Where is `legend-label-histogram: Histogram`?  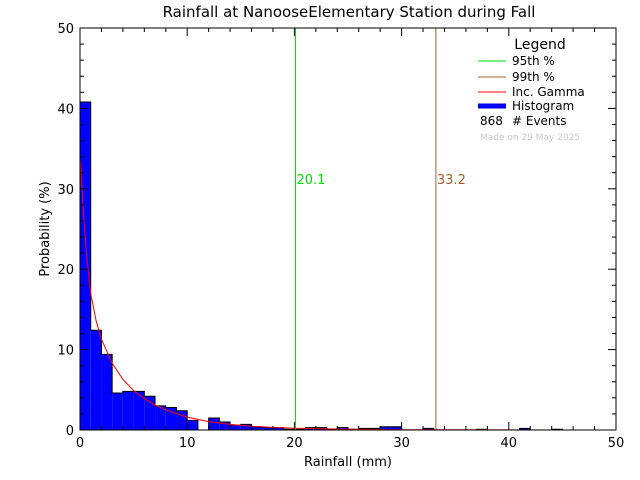
legend-label-histogram: Histogram is located at coordinates (543, 106).